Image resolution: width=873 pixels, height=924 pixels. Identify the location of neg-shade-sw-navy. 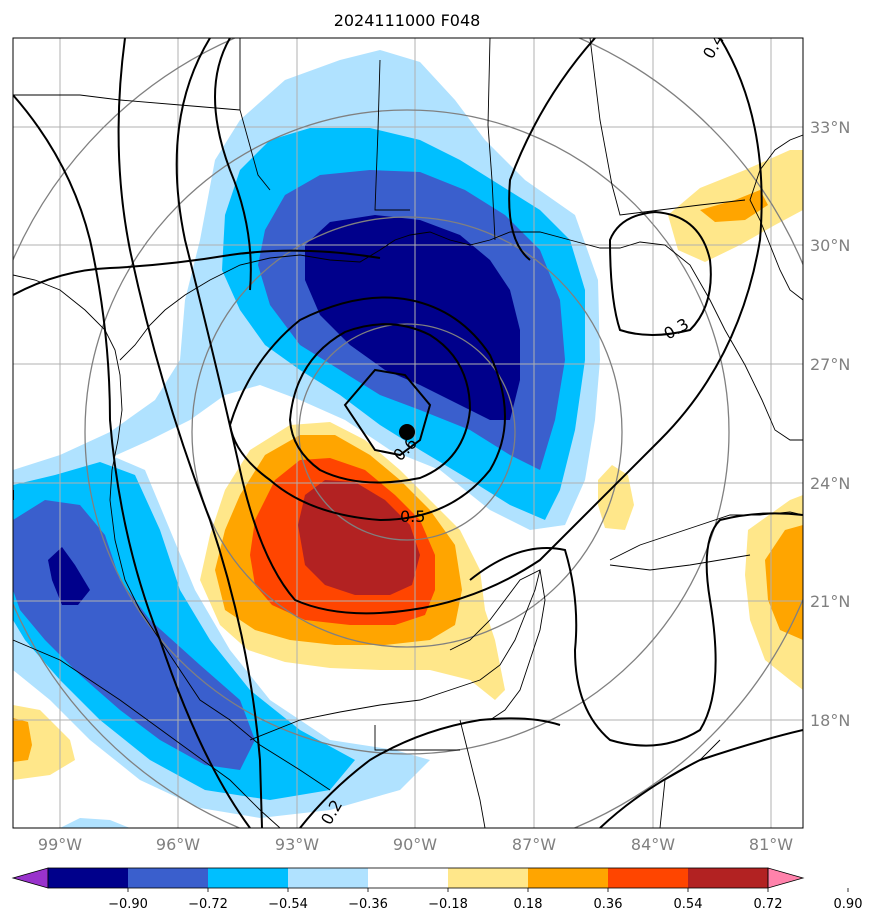
(69, 576).